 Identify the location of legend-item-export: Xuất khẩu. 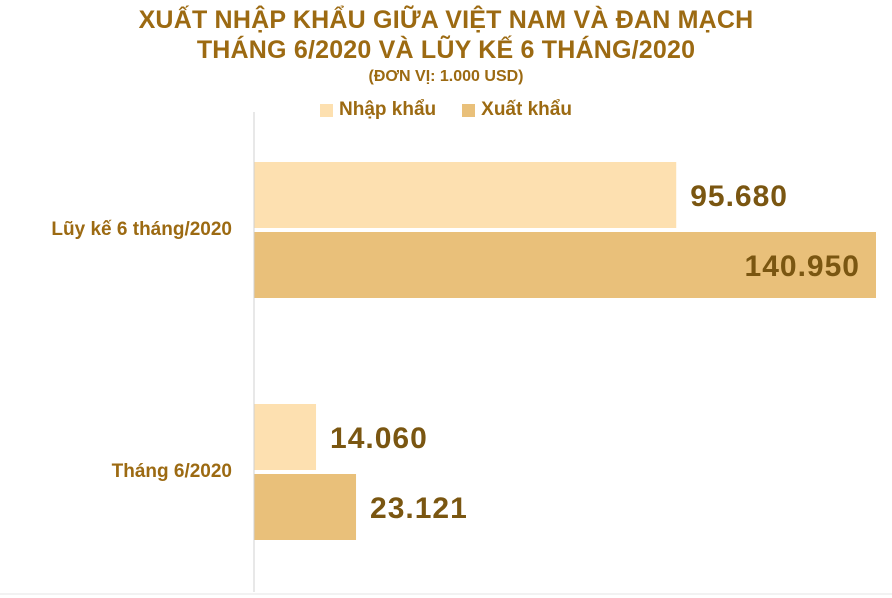
(517, 110).